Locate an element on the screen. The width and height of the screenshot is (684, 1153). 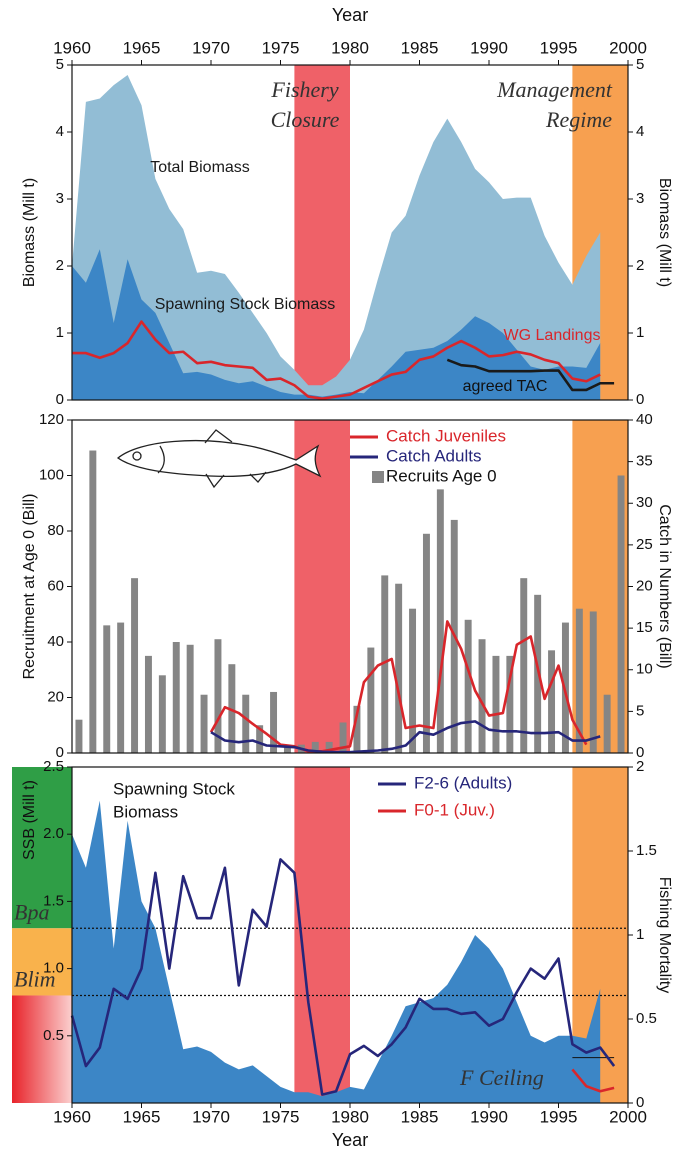
y-tick-label: 40 is located at coordinates (55, 641).